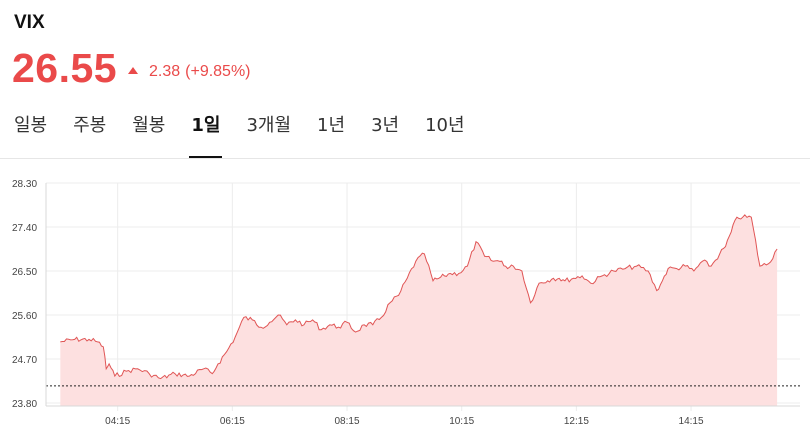 This screenshot has width=810, height=436. Describe the element at coordinates (385, 125) in the screenshot. I see `tab-3years: 3년` at that location.